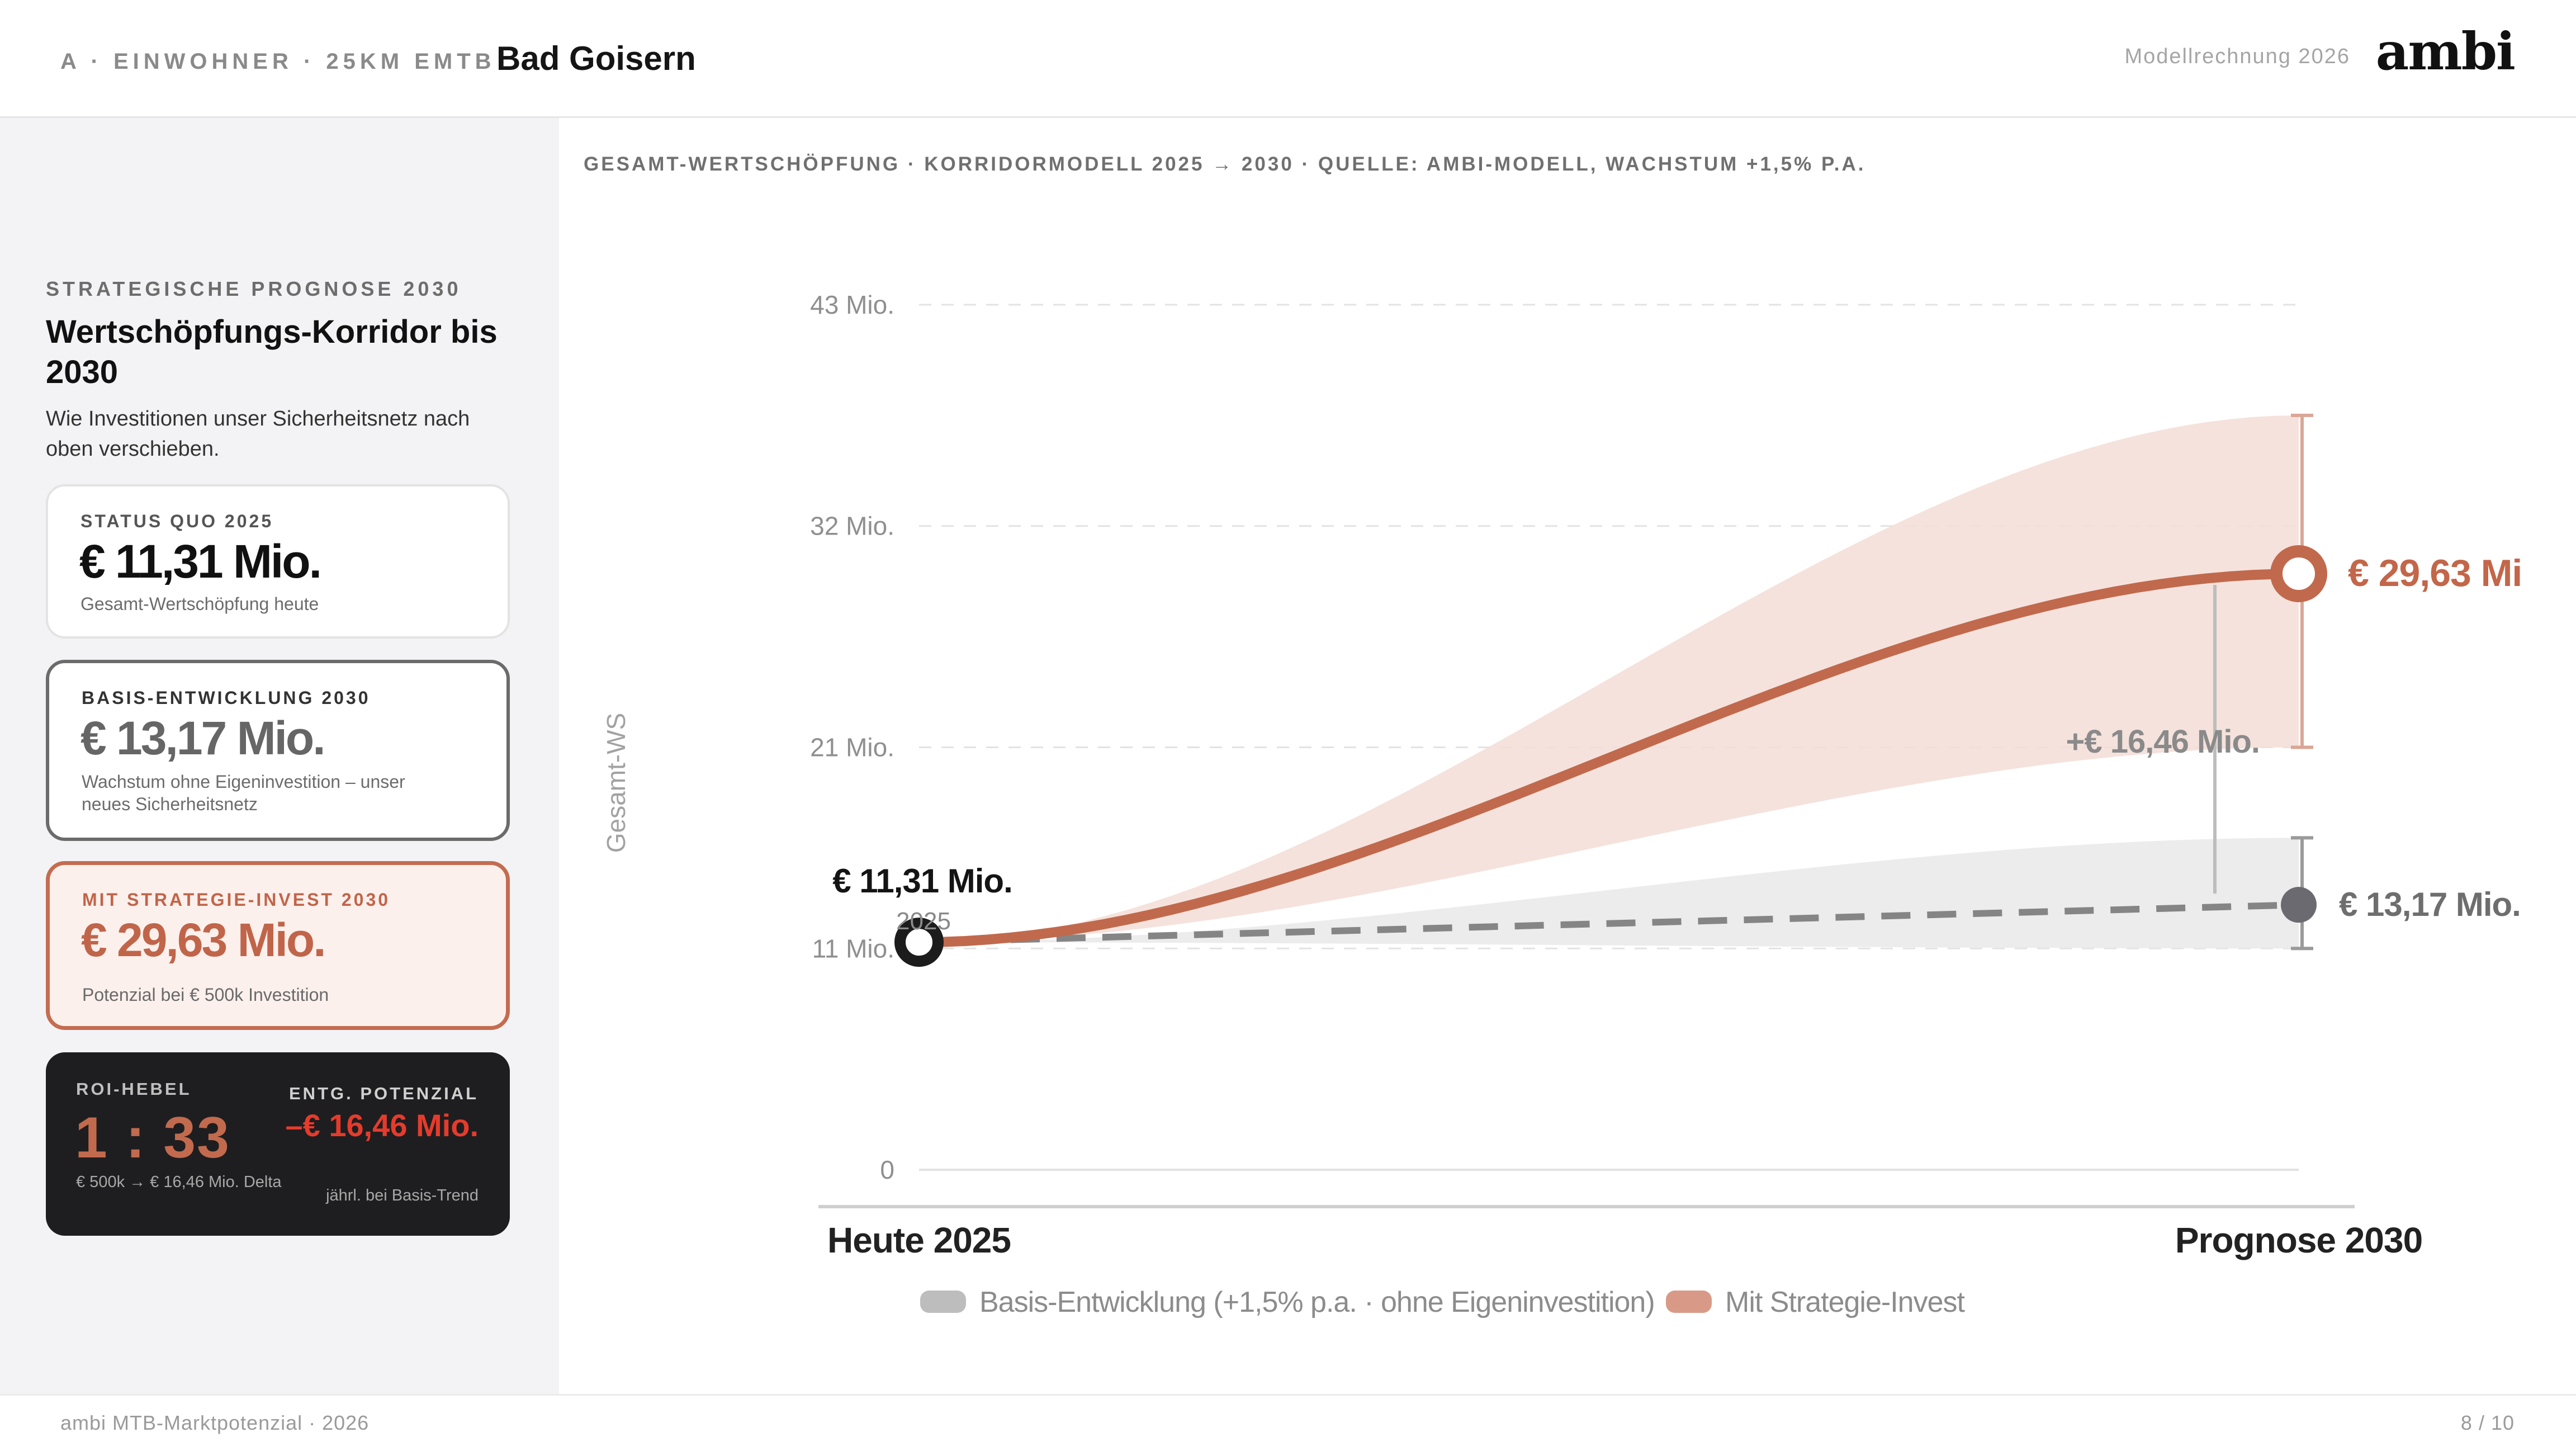 The width and height of the screenshot is (2576, 1451). What do you see at coordinates (254, 288) in the screenshot?
I see `sidebar-kicker: STRATEGISCHE PROGNOSE 2030` at bounding box center [254, 288].